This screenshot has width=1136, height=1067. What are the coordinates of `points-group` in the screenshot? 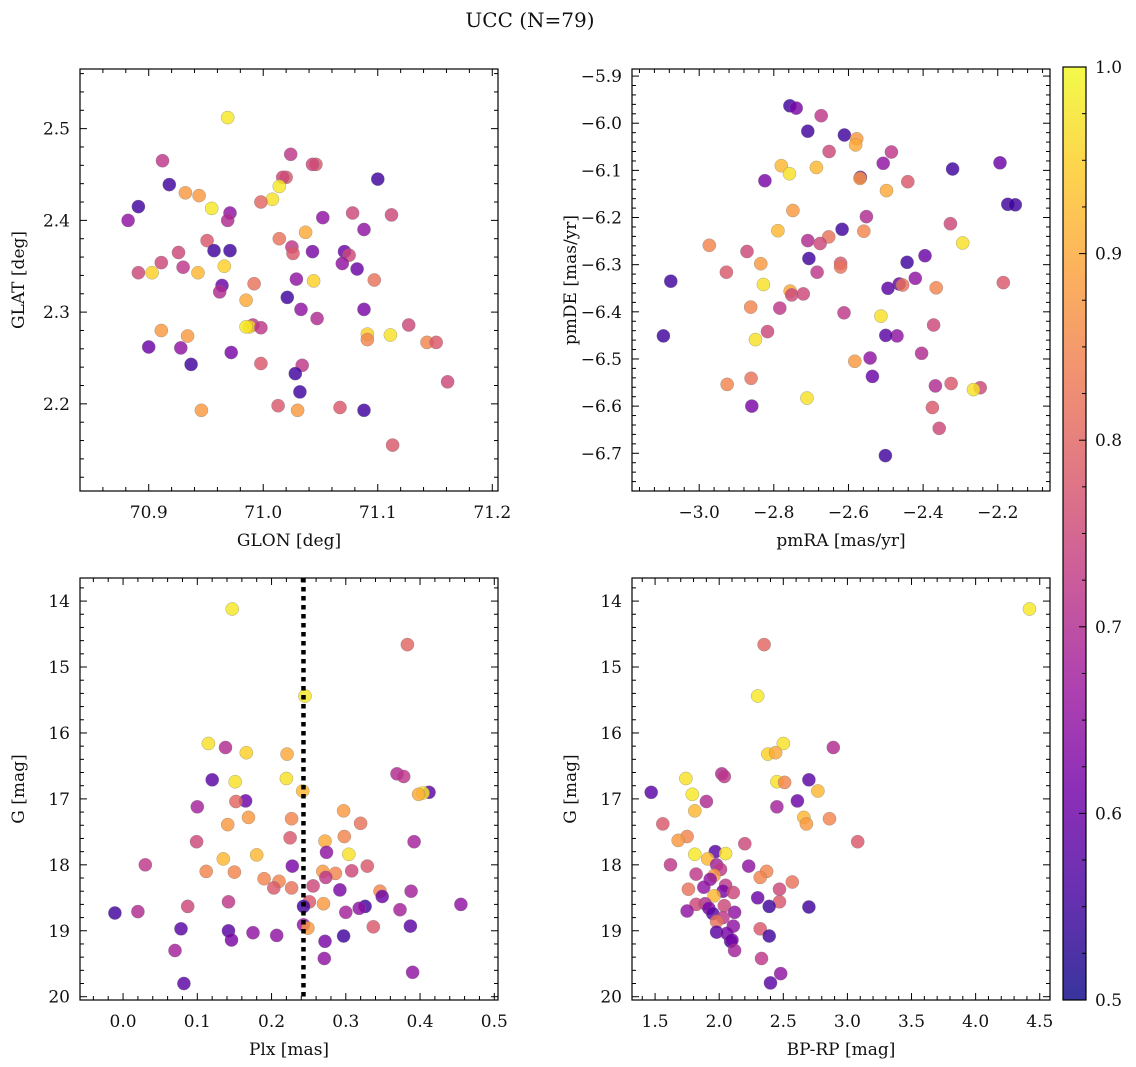 It's located at (840, 796).